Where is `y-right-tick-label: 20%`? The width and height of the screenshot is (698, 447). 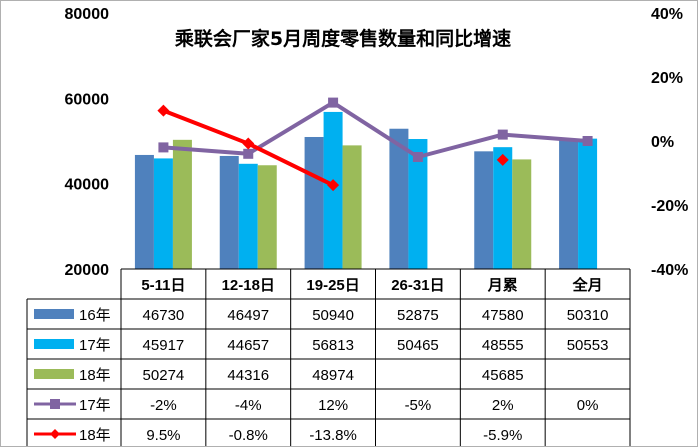 y-right-tick-label: 20% is located at coordinates (667, 78).